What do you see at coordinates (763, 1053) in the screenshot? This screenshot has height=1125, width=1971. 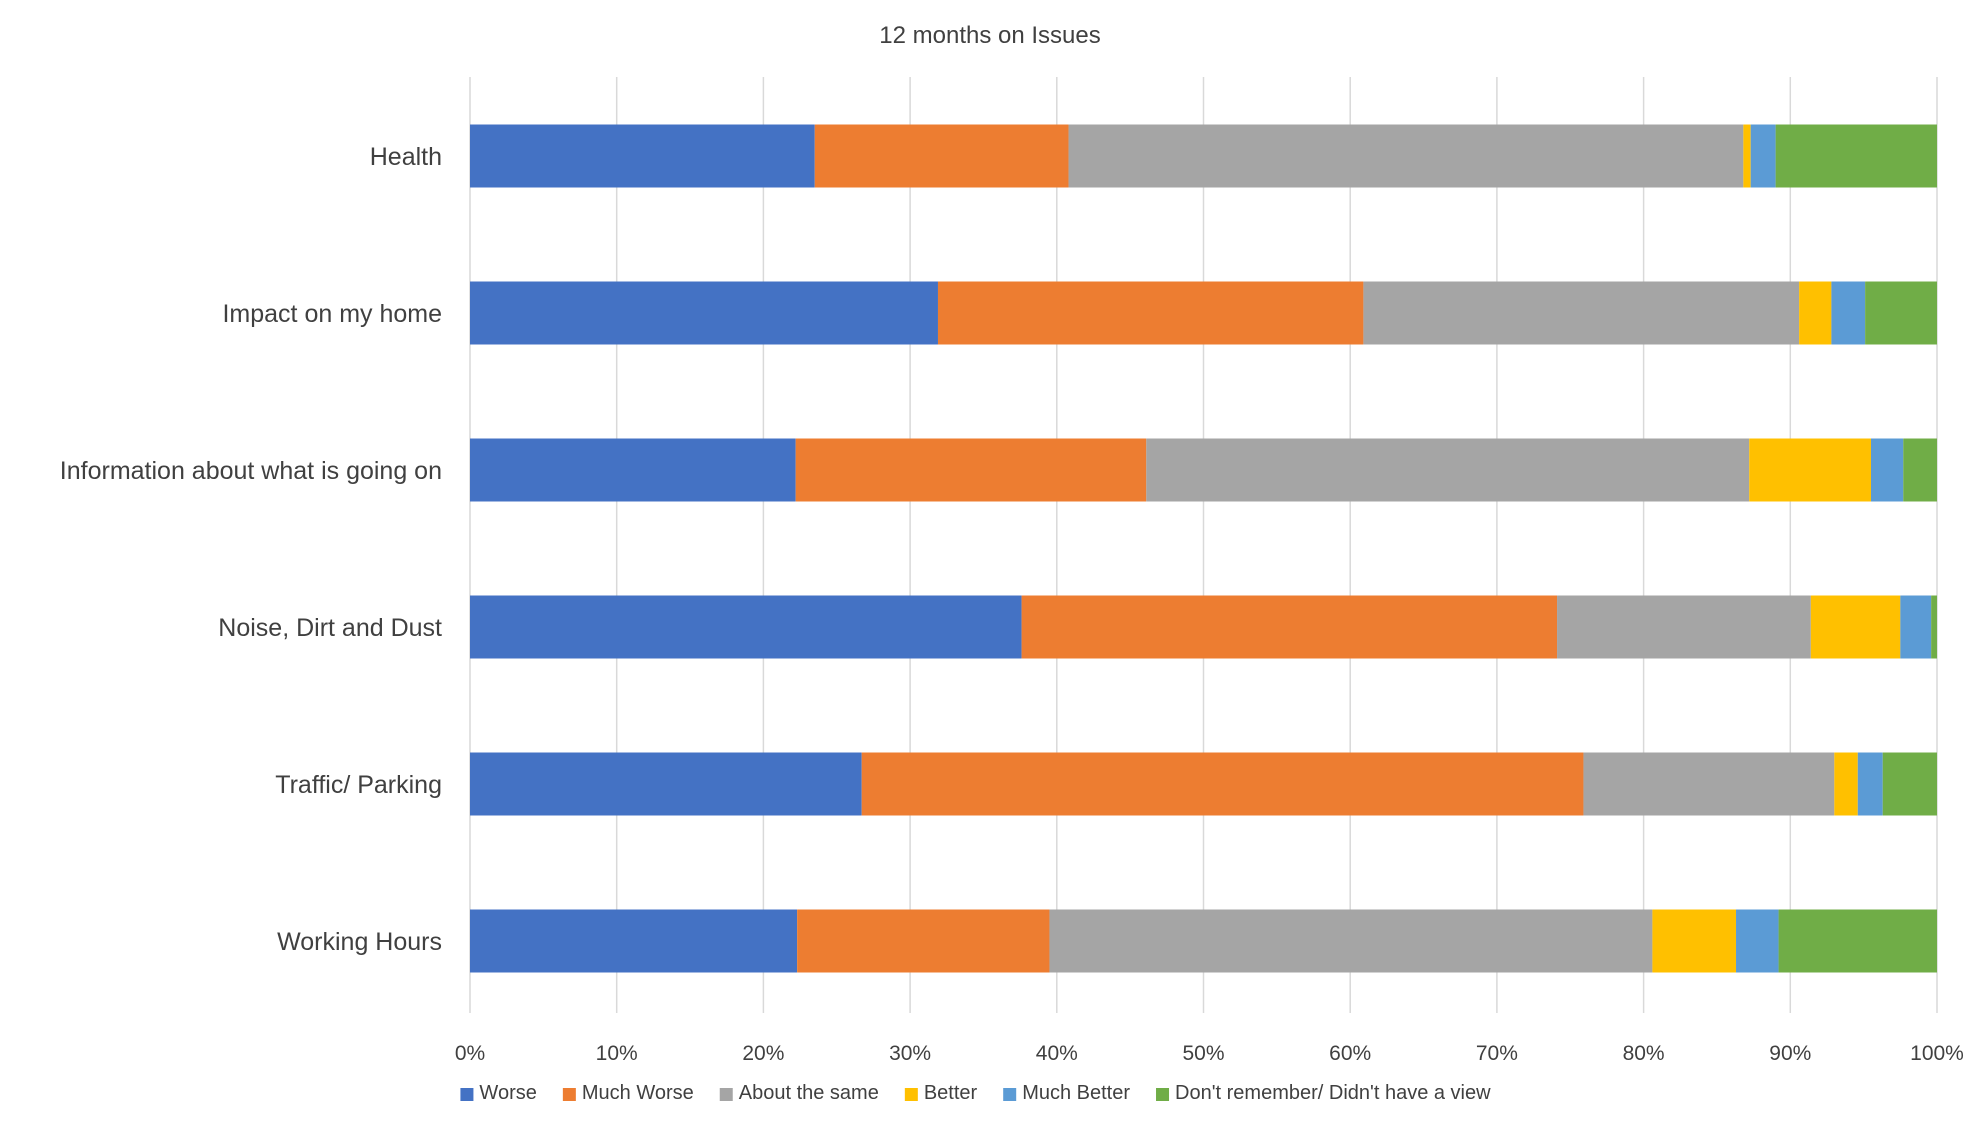 I see `x-tick-label-2: 20%` at bounding box center [763, 1053].